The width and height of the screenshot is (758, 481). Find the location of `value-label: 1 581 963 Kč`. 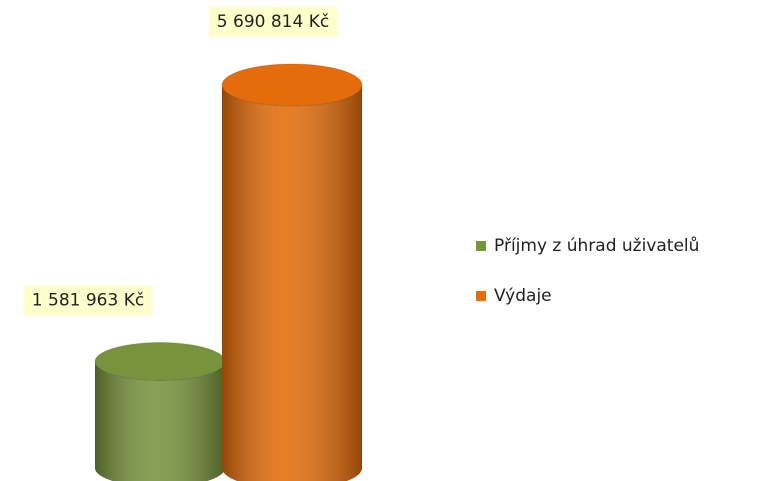

value-label: 1 581 963 Kč is located at coordinates (88, 301).